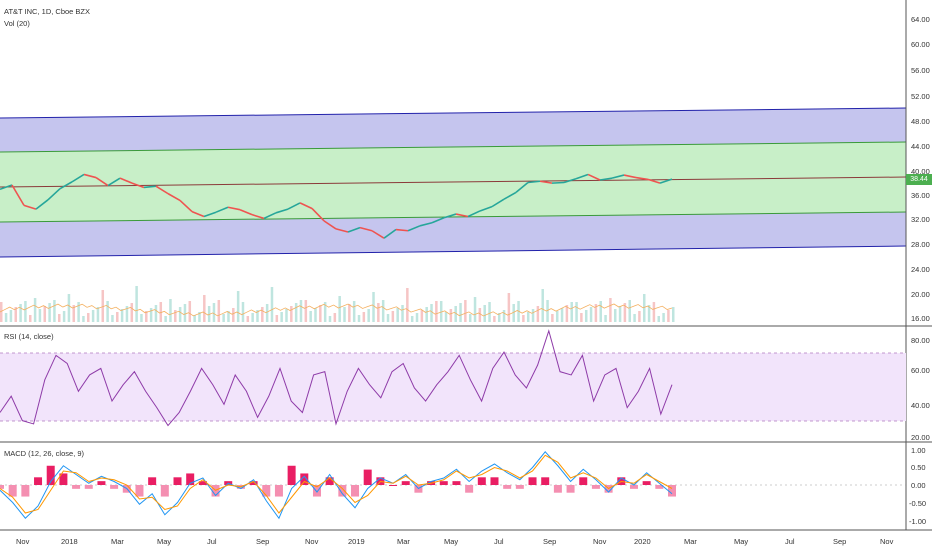 The width and height of the screenshot is (932, 550). I want to click on rsi-label: RSI (14, close), so click(29, 336).